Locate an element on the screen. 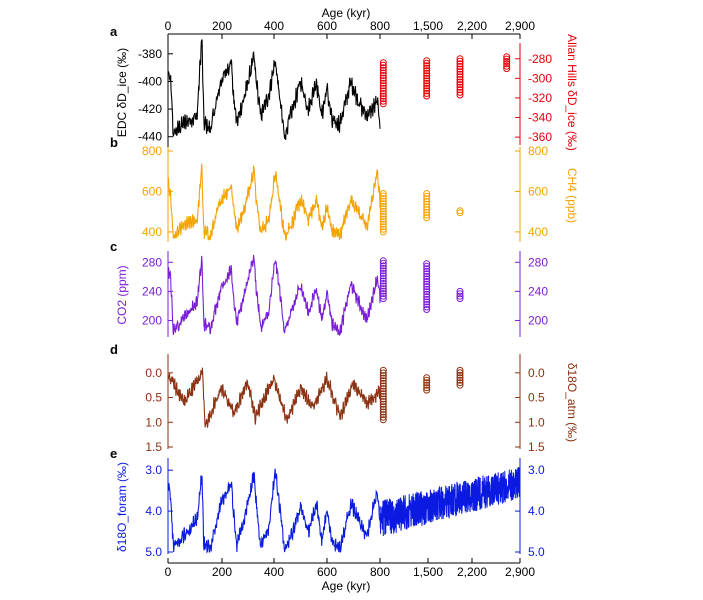  right-y-tick-label: 600 is located at coordinates (538, 191).